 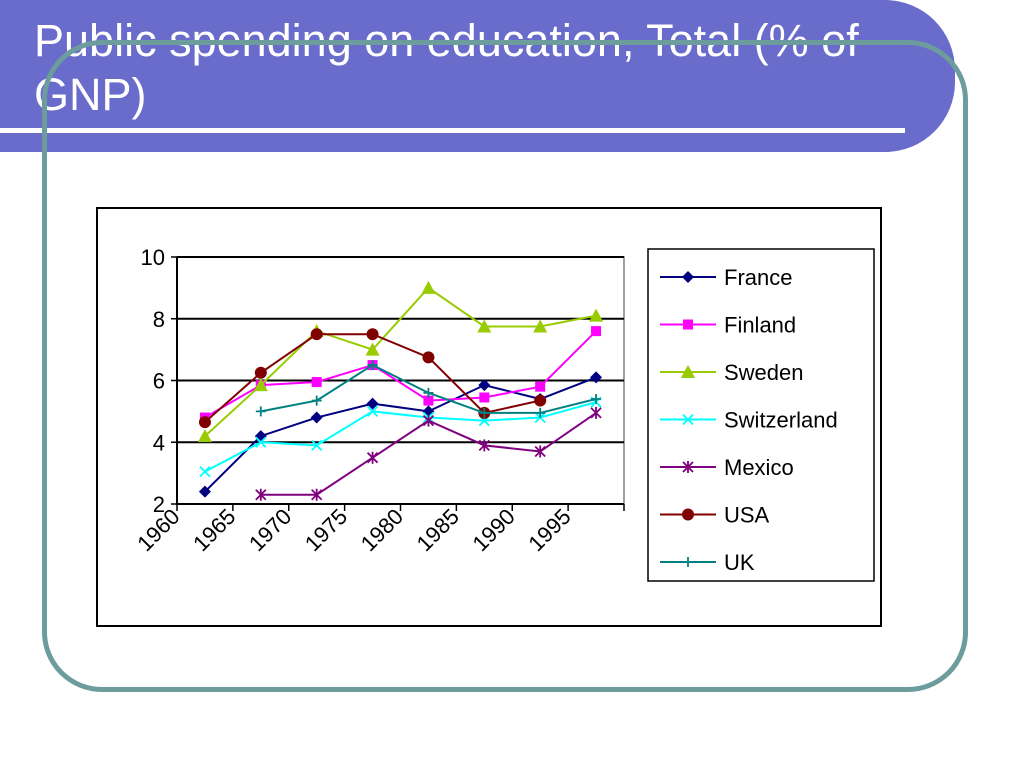 What do you see at coordinates (452, 130) in the screenshot?
I see `title-underline` at bounding box center [452, 130].